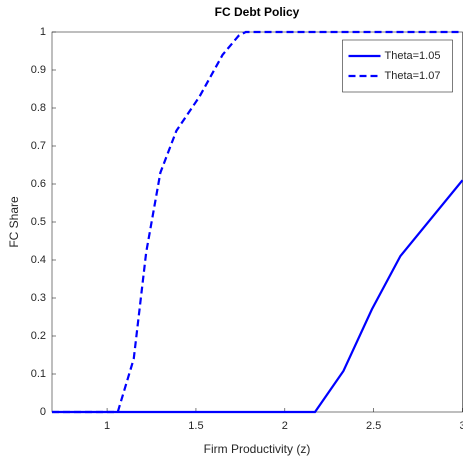  Describe the element at coordinates (14, 222) in the screenshot. I see `y-axis-label: FC Share` at that location.